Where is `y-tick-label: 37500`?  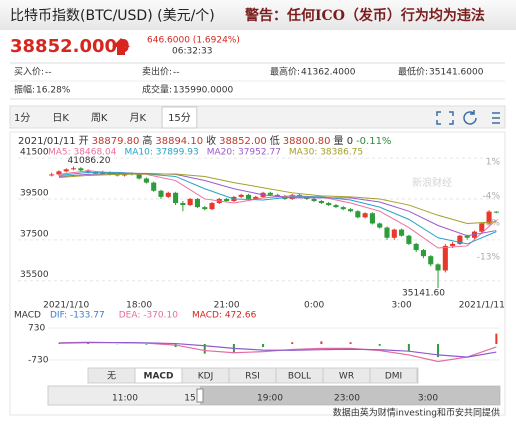
y-tick-label: 37500 is located at coordinates (34, 234).